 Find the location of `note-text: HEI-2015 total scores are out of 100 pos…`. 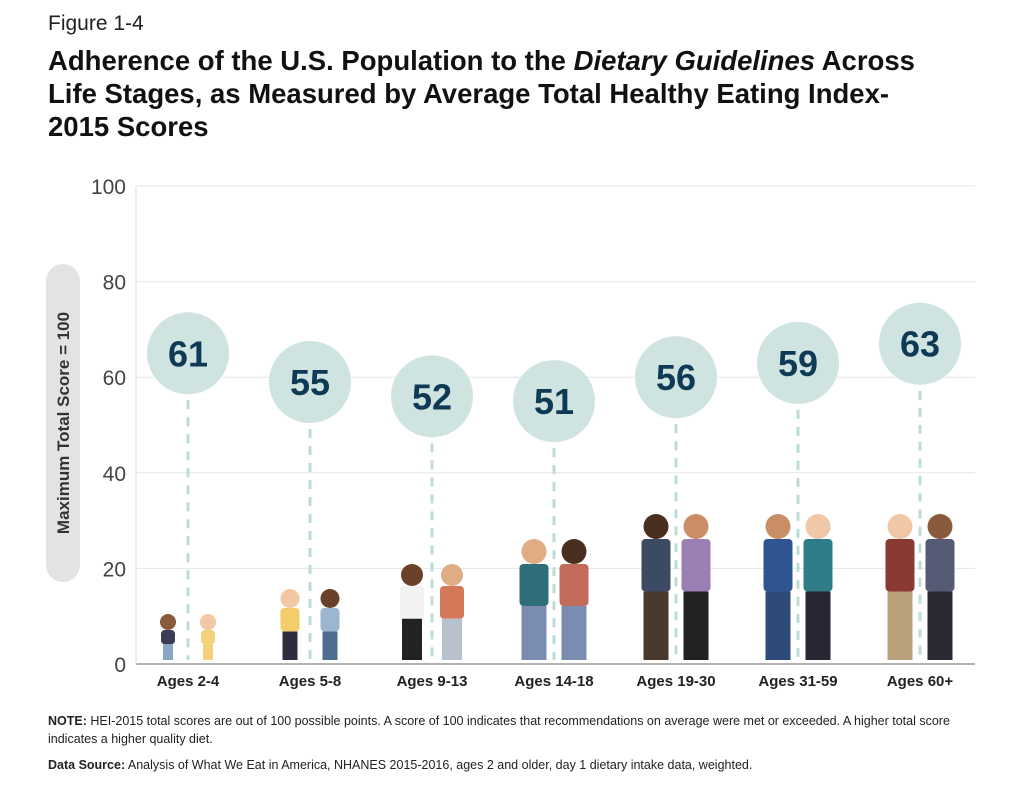

note-text: HEI-2015 total scores are out of 100 pos… is located at coordinates (499, 730).